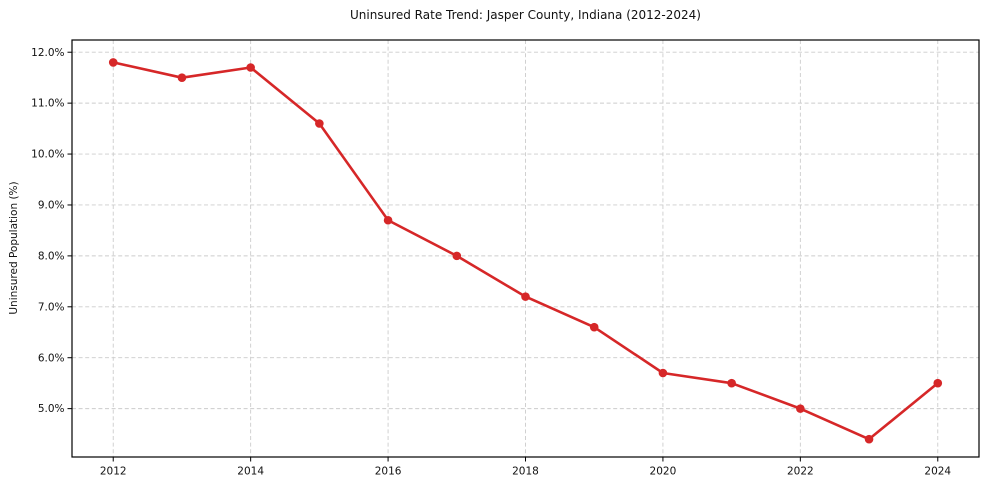  I want to click on x-tick-label: 2018, so click(525, 472).